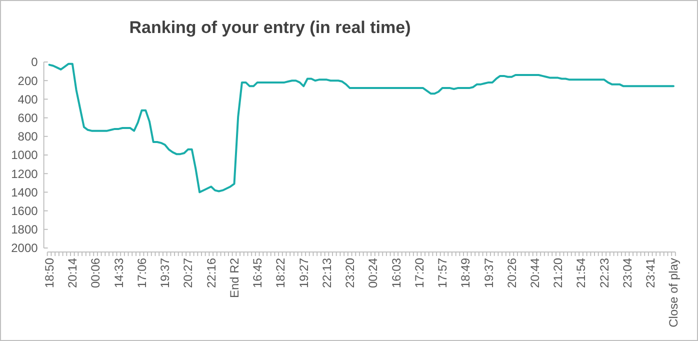 This screenshot has height=341, width=698. What do you see at coordinates (73, 273) in the screenshot?
I see `x-tick-label: 20:14` at bounding box center [73, 273].